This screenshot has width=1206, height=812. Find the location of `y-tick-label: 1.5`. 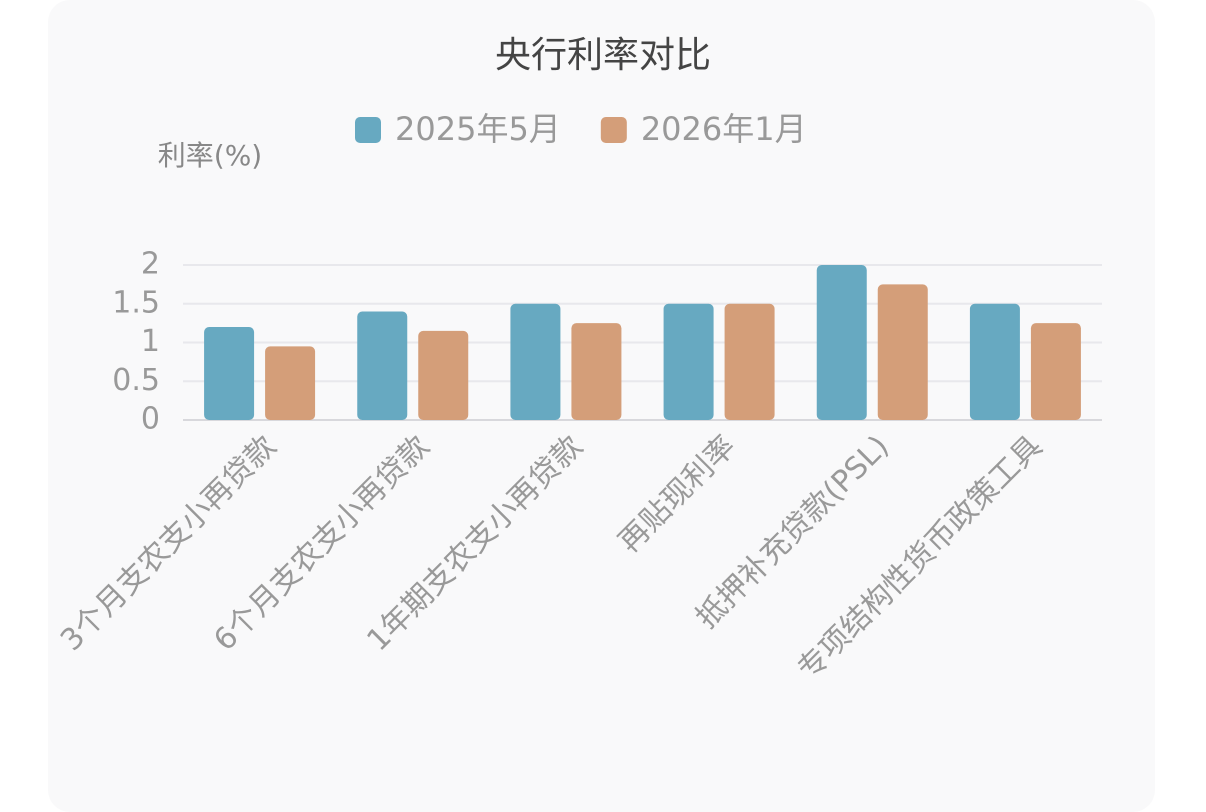

y-tick-label: 1.5 is located at coordinates (136, 302).